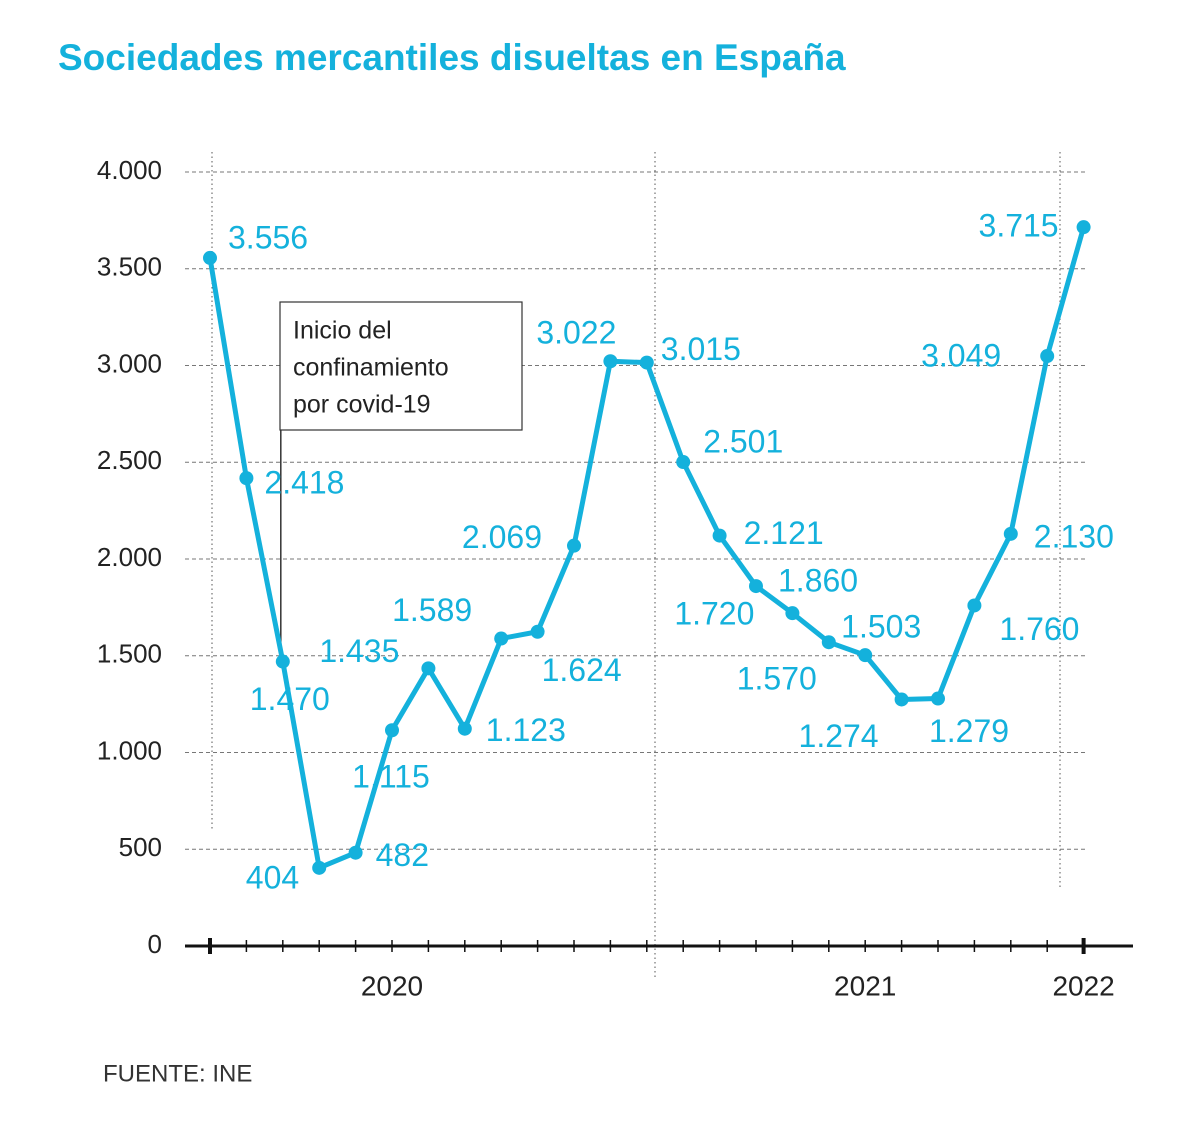 The image size is (1200, 1138). I want to click on data-label: 404, so click(272, 877).